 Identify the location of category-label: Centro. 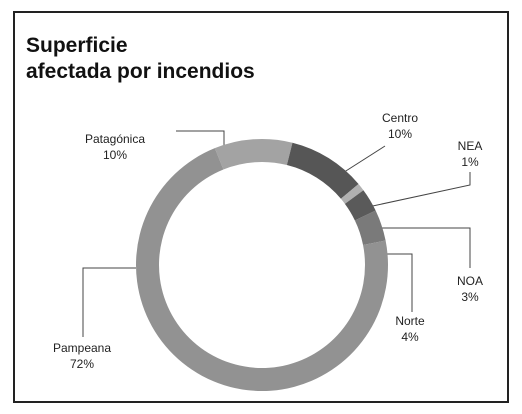
(400, 118).